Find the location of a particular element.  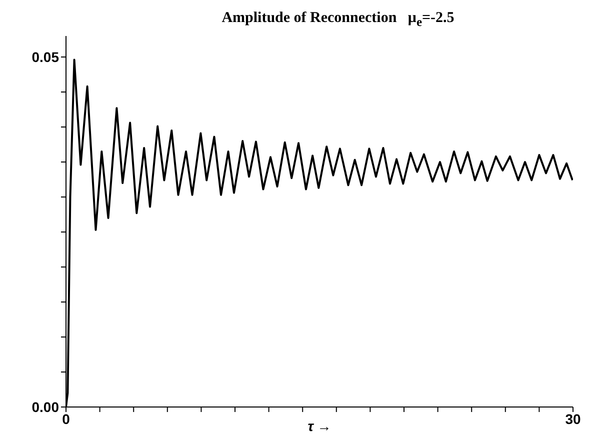

x-tick-label: 0 is located at coordinates (66, 418).